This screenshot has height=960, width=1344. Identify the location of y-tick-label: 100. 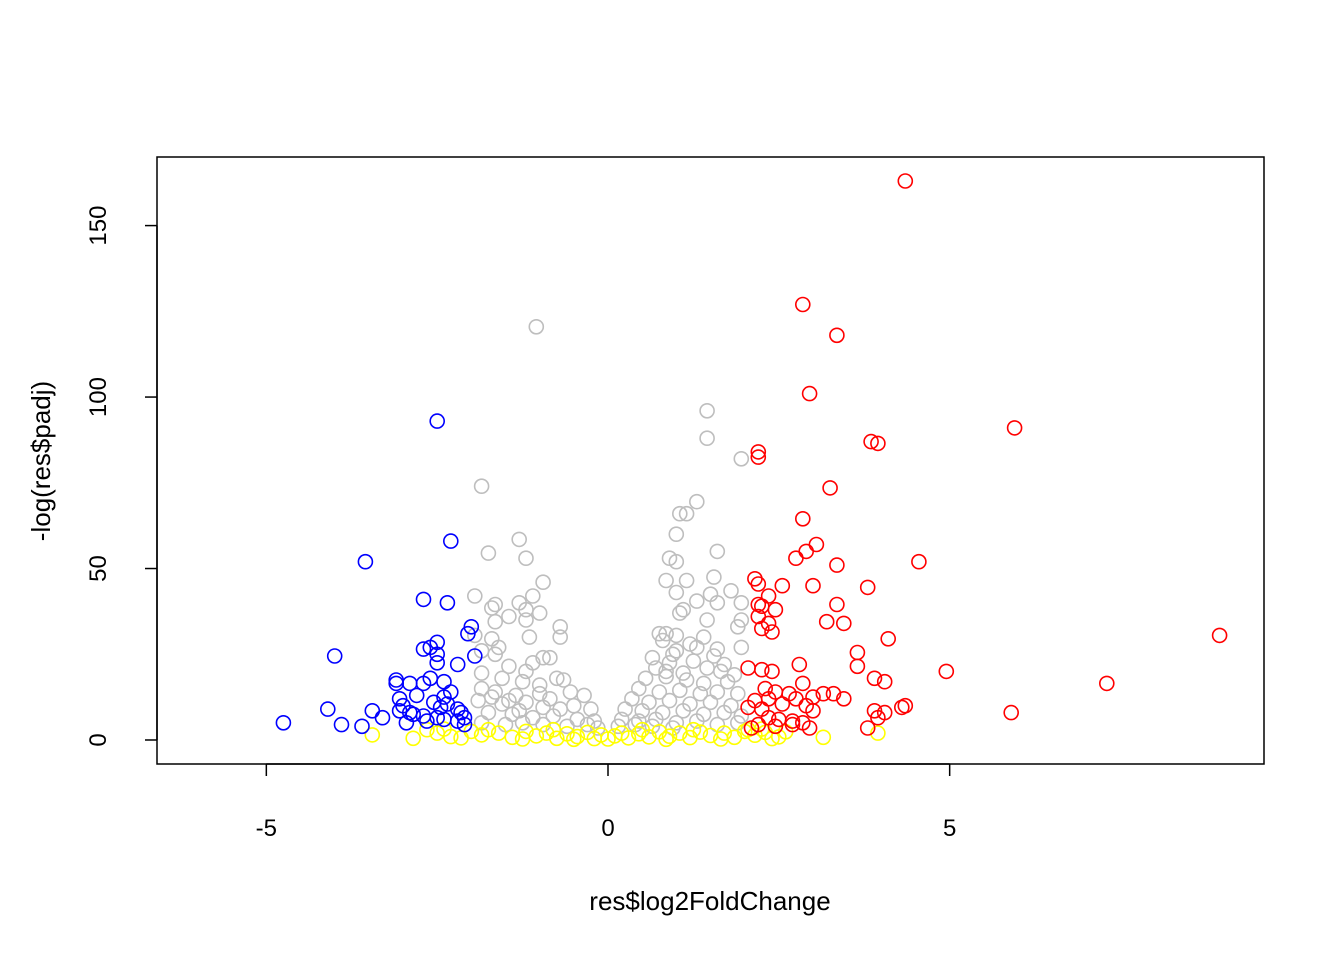
(98, 397).